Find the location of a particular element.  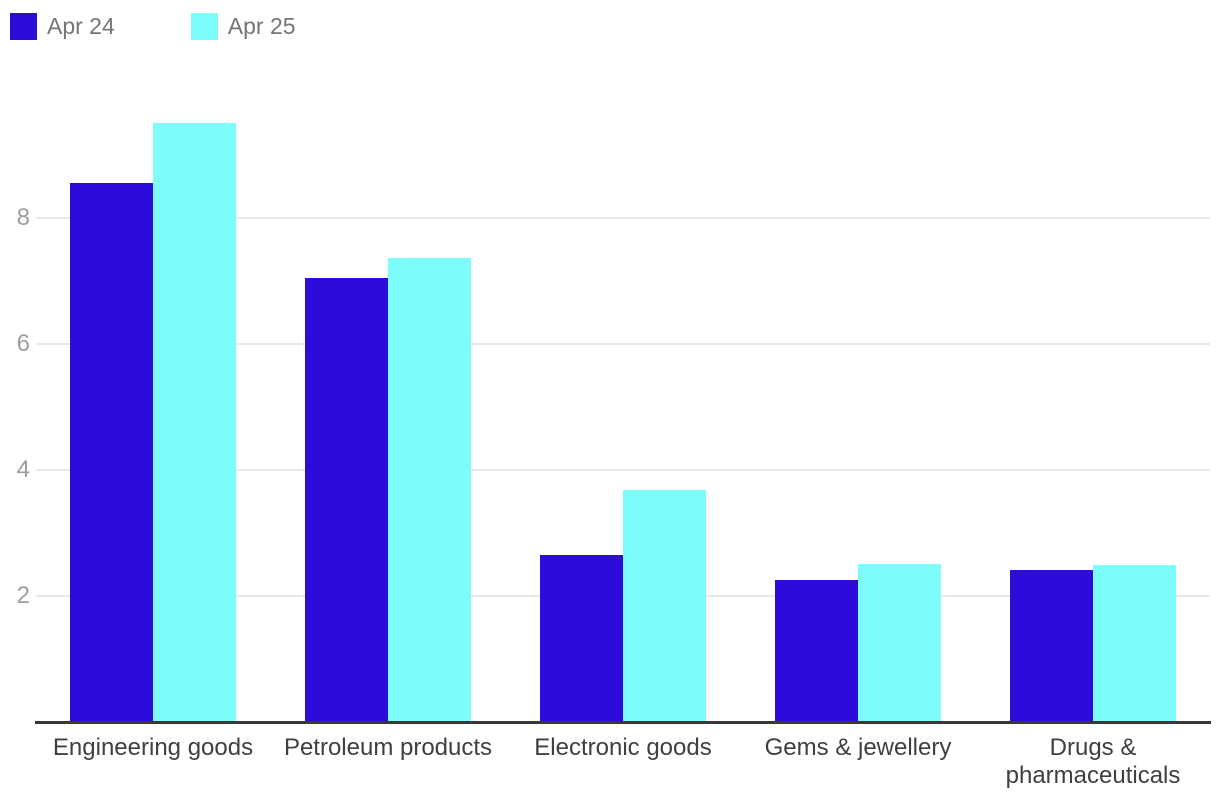

x-axis-category-label: Electronic goods is located at coordinates (623, 747).